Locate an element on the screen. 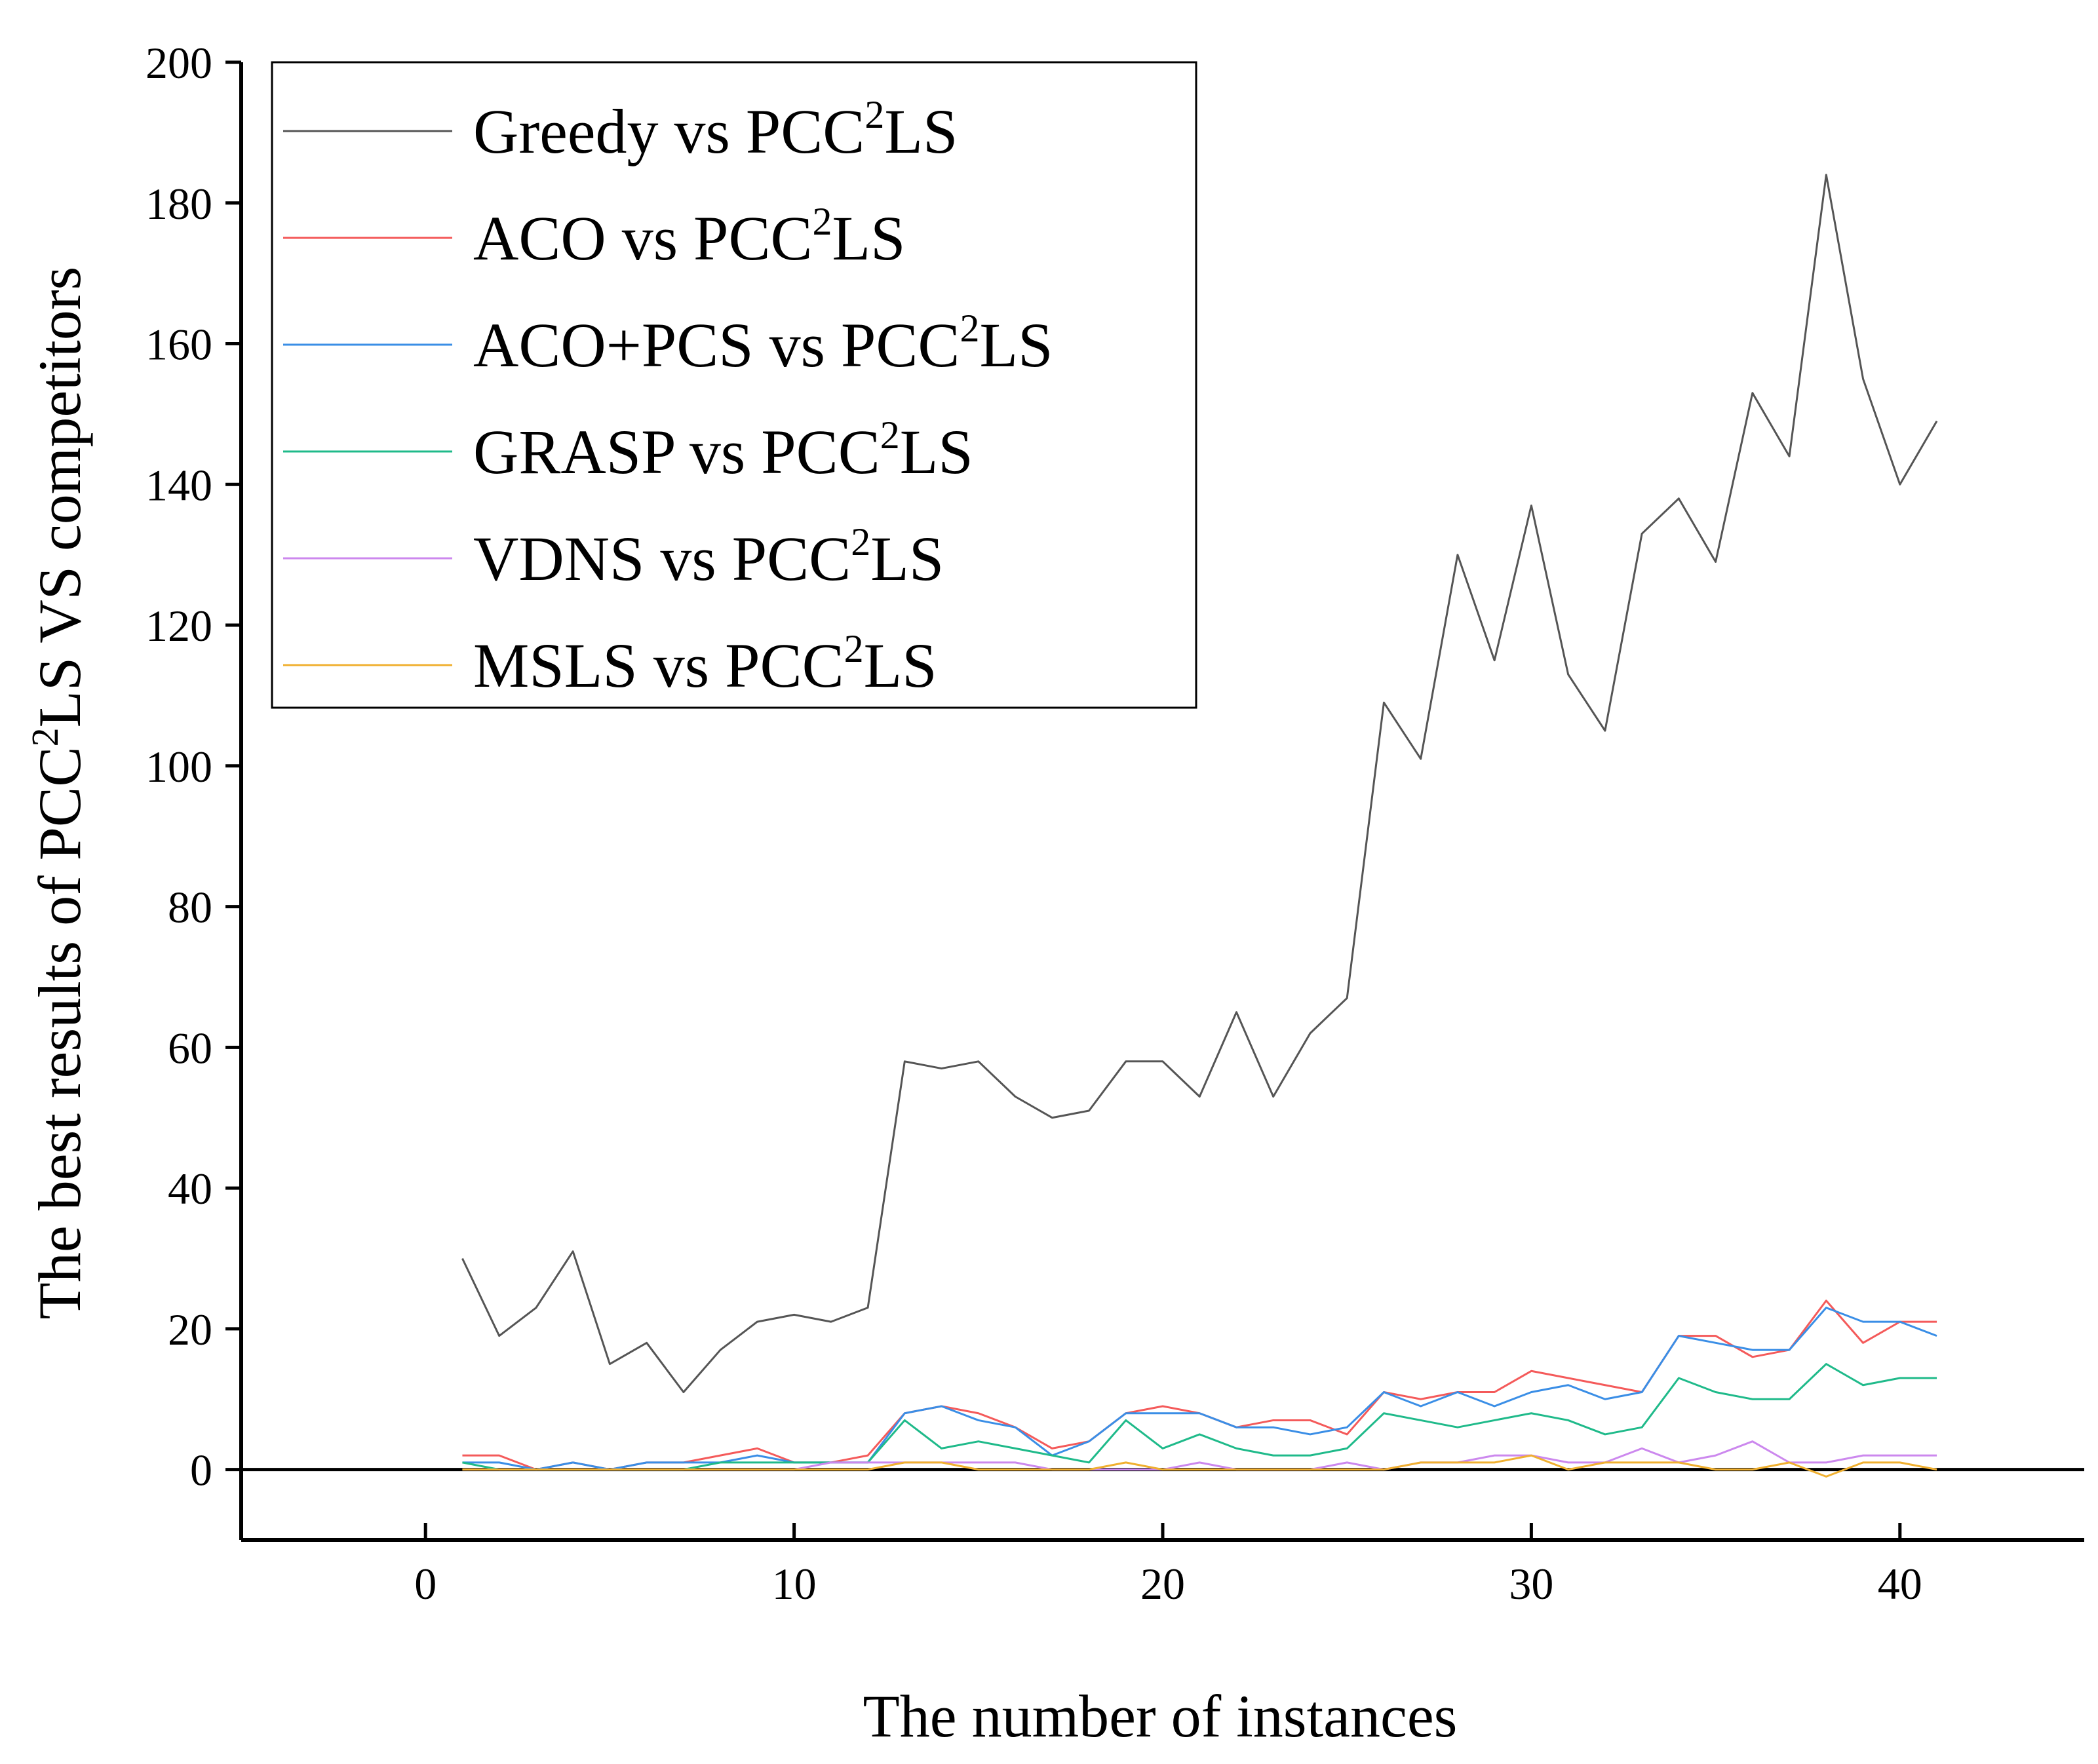 The width and height of the screenshot is (2098, 1764). y-tick-label: 40 is located at coordinates (190, 1189).